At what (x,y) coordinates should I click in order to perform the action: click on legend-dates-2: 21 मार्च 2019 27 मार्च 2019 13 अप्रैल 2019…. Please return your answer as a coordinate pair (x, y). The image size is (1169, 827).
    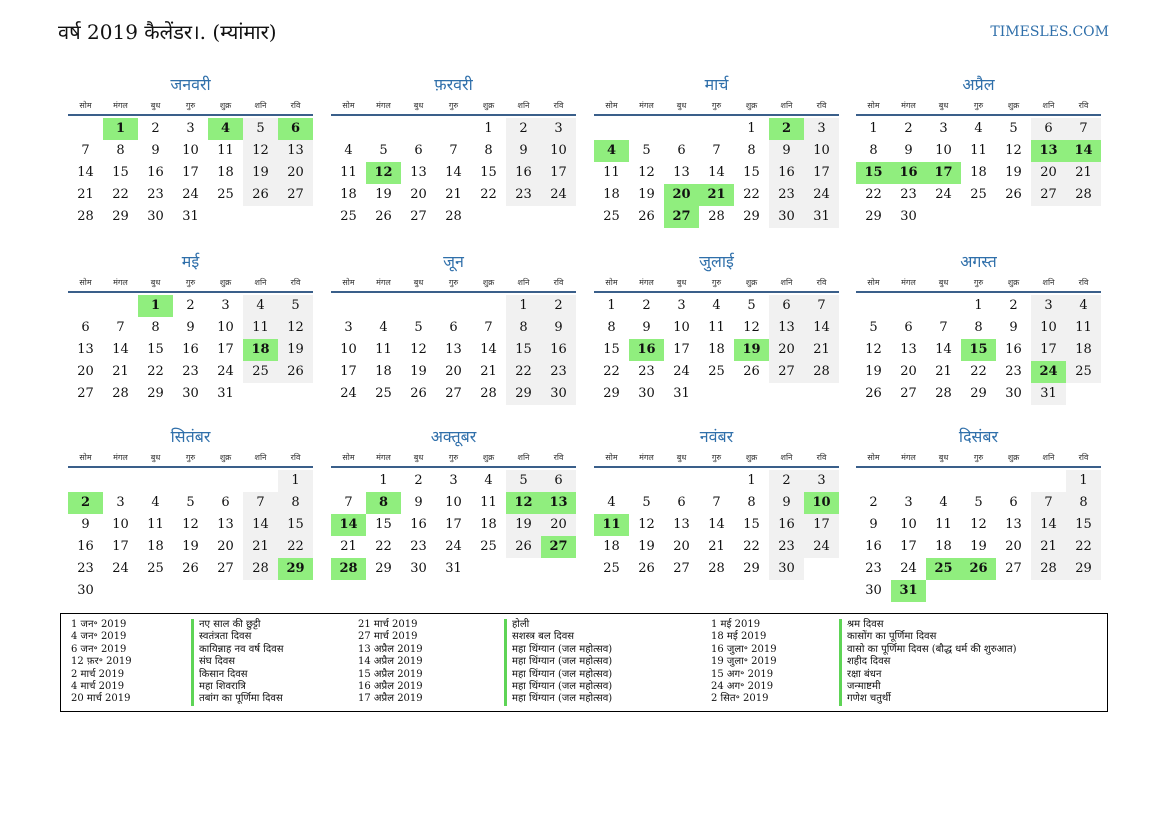
    Looking at the image, I should click on (390, 662).